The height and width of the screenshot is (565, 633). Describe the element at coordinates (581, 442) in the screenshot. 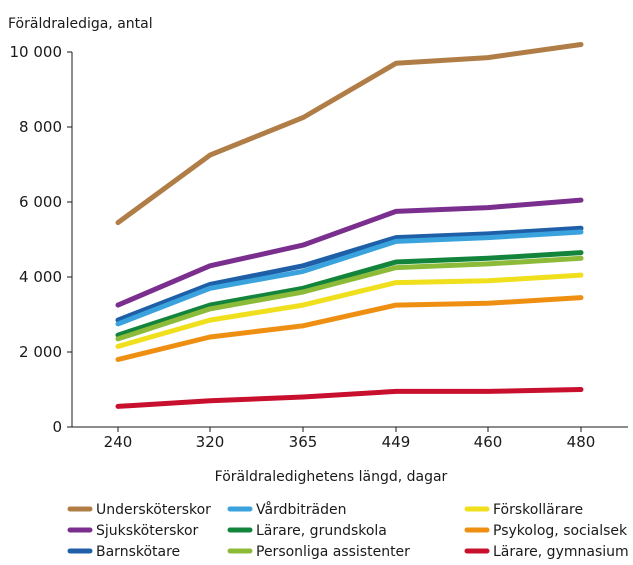

I see `x-tick-label: 480` at that location.